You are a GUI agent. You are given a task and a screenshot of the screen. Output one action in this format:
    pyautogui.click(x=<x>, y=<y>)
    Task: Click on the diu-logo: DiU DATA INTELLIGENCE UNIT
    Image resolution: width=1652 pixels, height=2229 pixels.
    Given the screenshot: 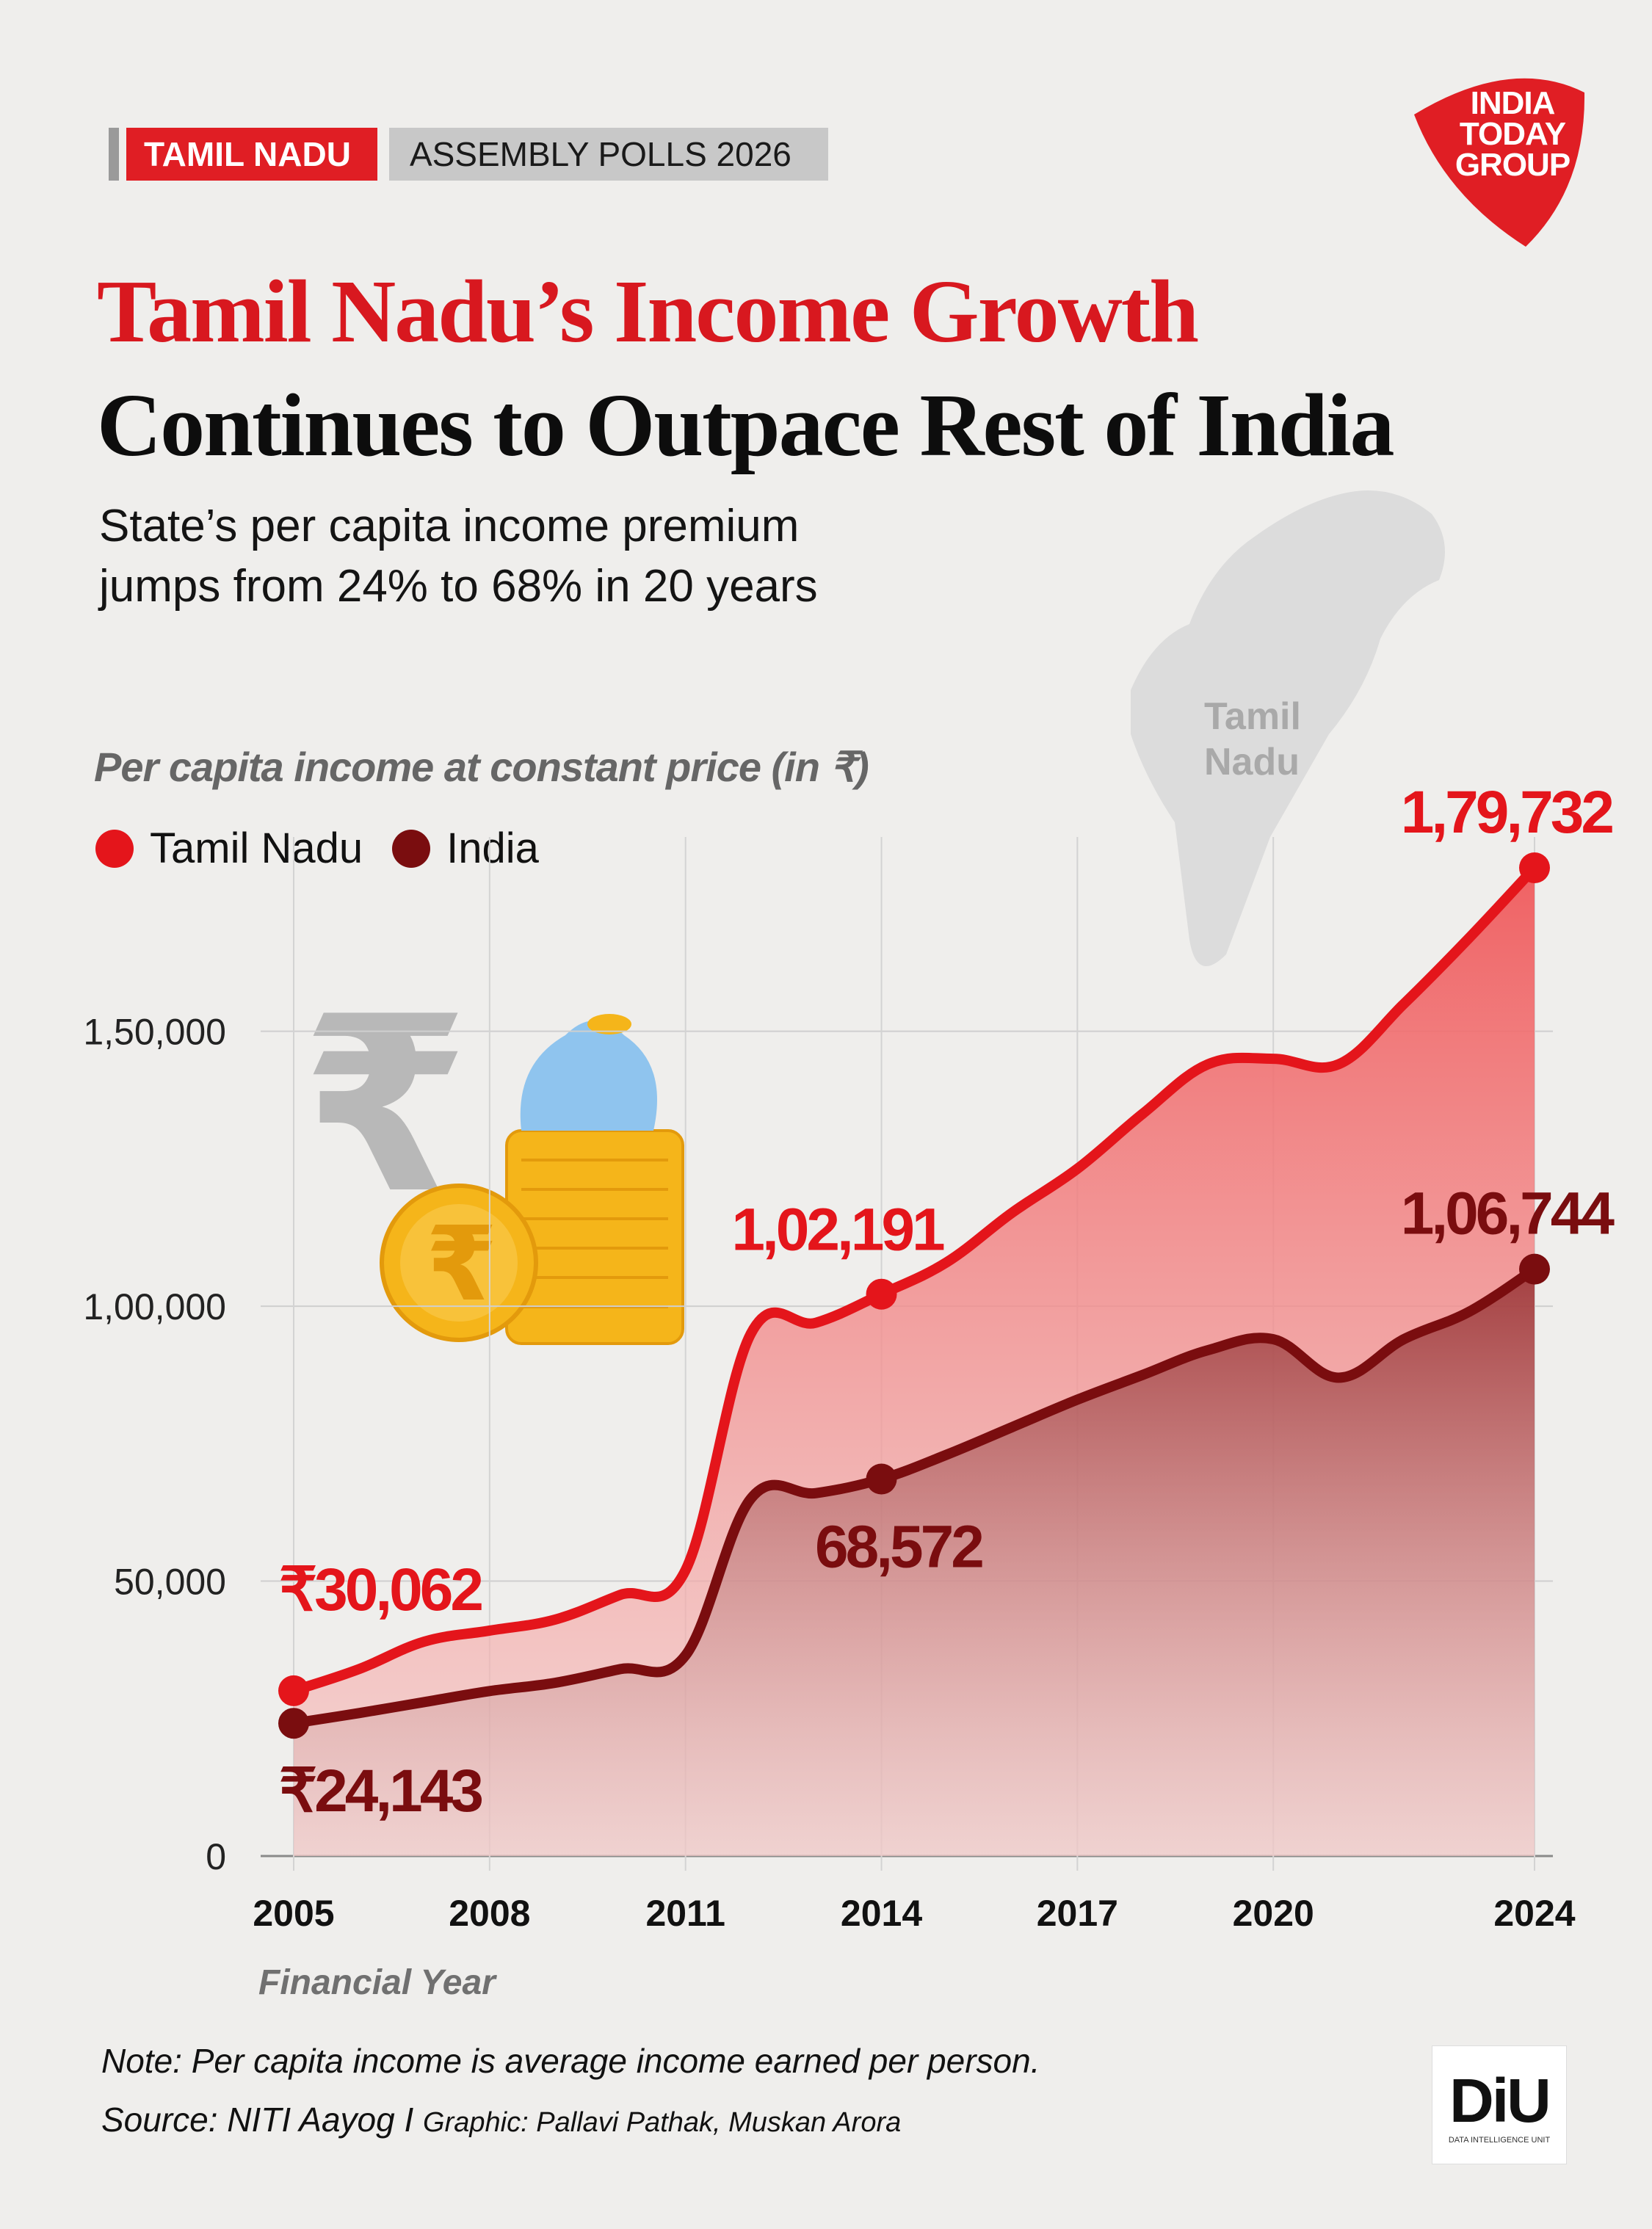 What is the action you would take?
    pyautogui.click(x=1499, y=2104)
    